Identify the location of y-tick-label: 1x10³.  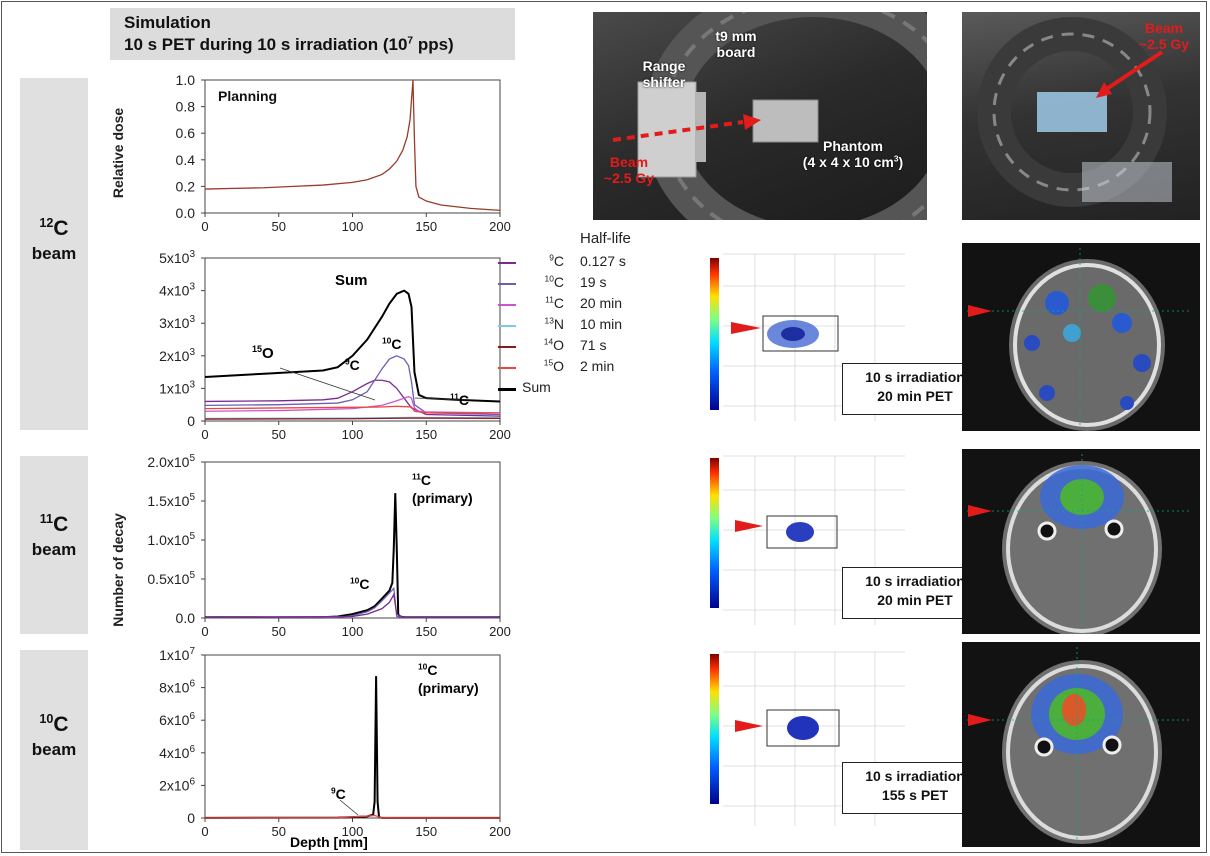
(177, 387).